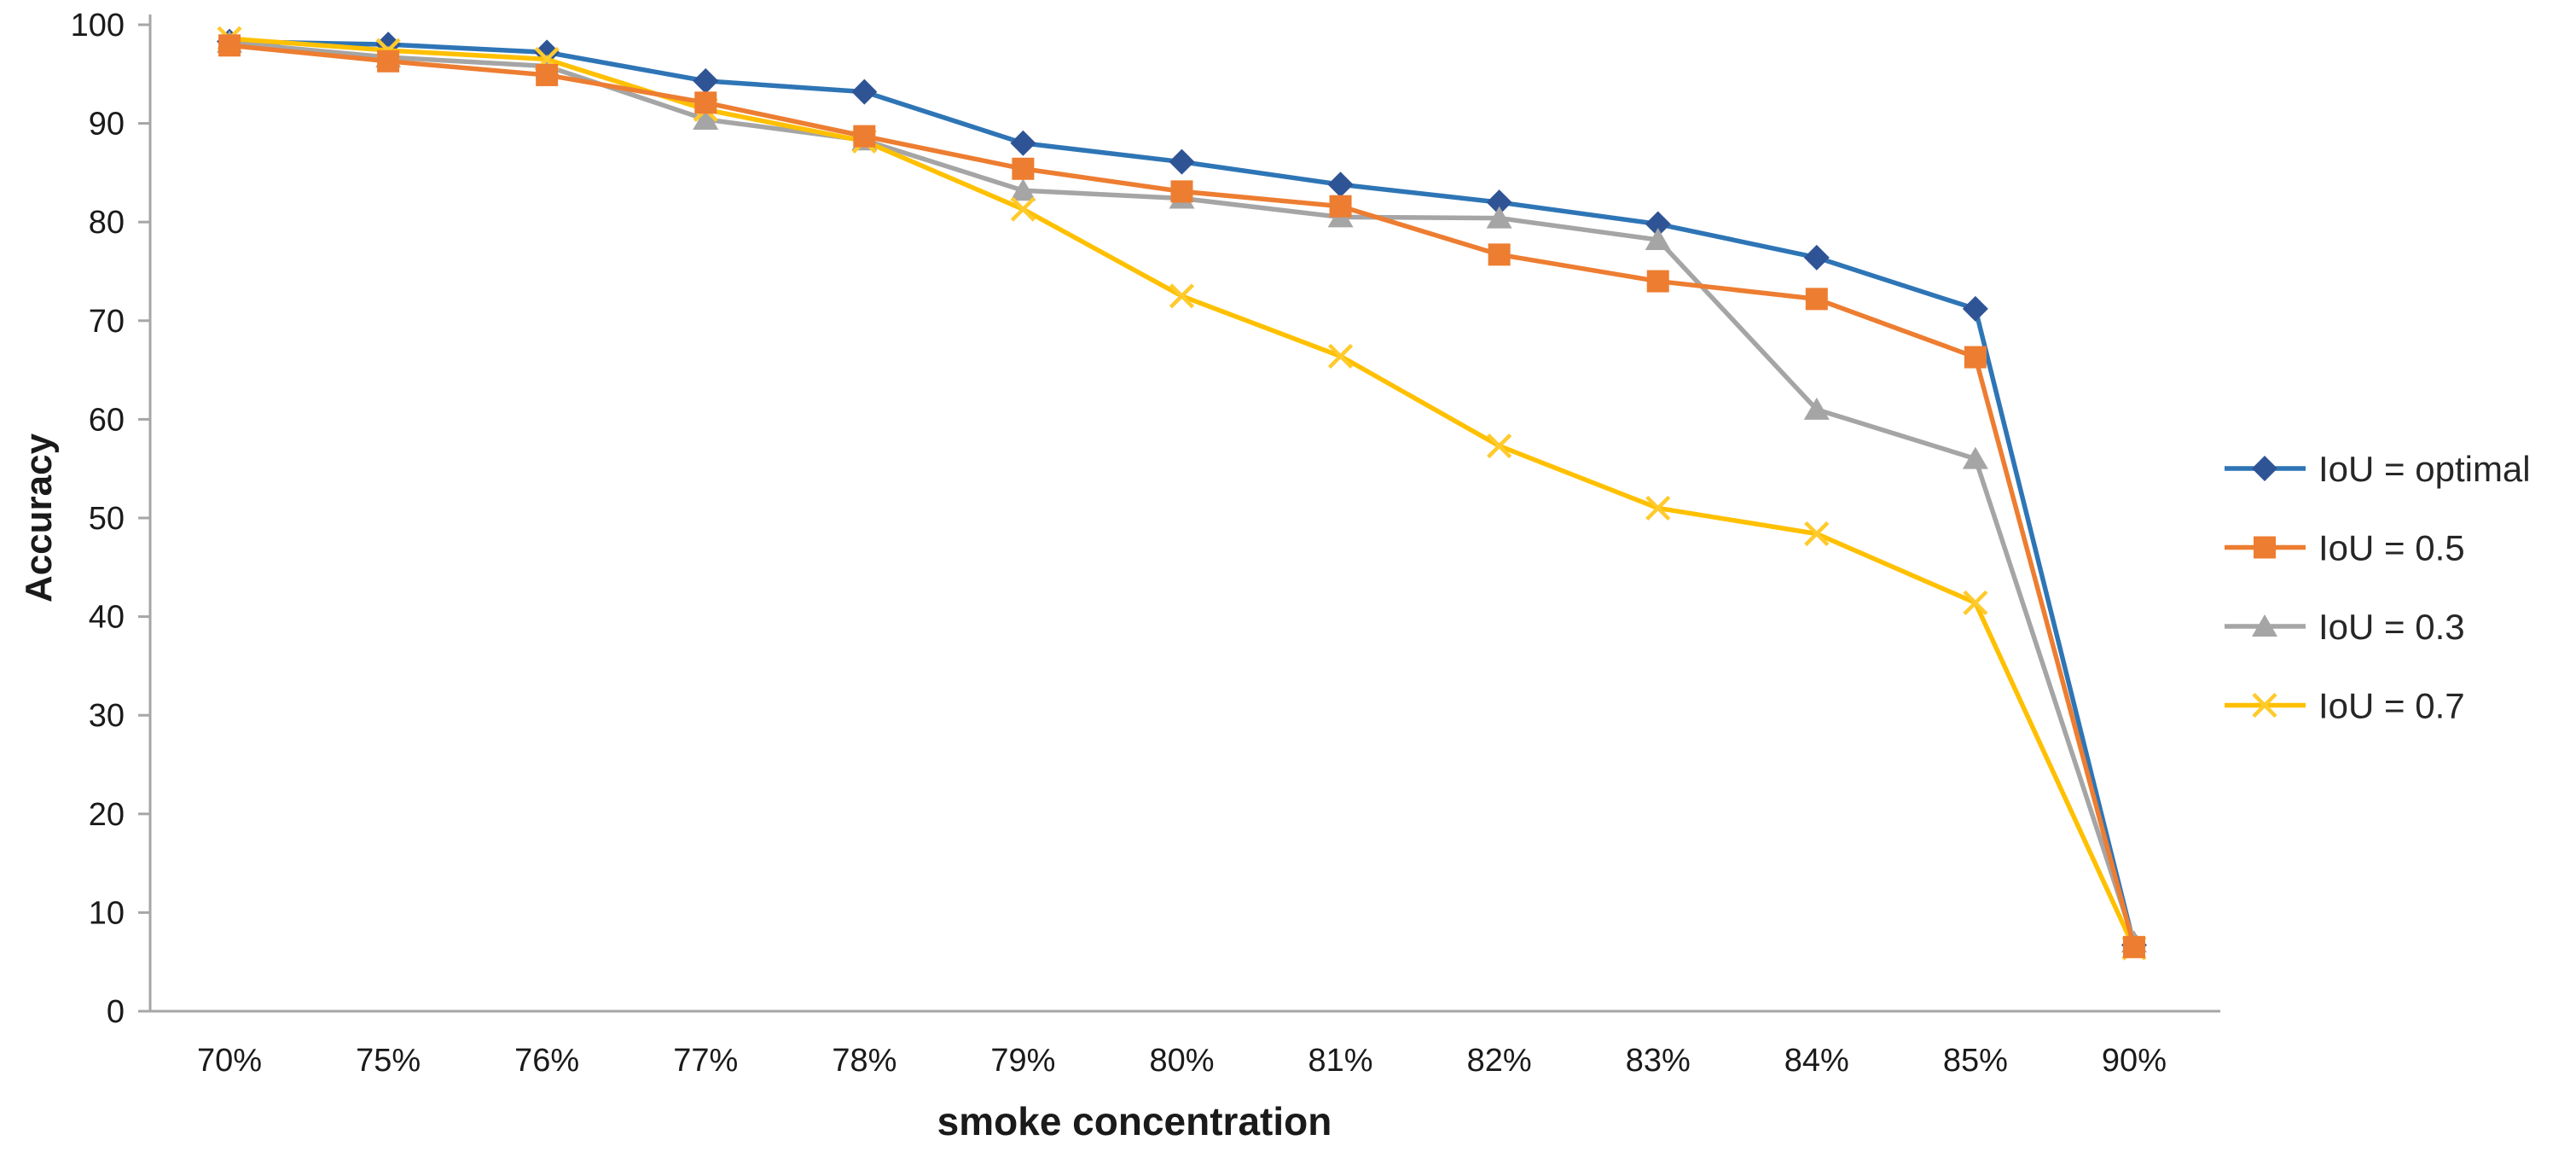  What do you see at coordinates (1499, 1061) in the screenshot?
I see `x-tick-label: 82%` at bounding box center [1499, 1061].